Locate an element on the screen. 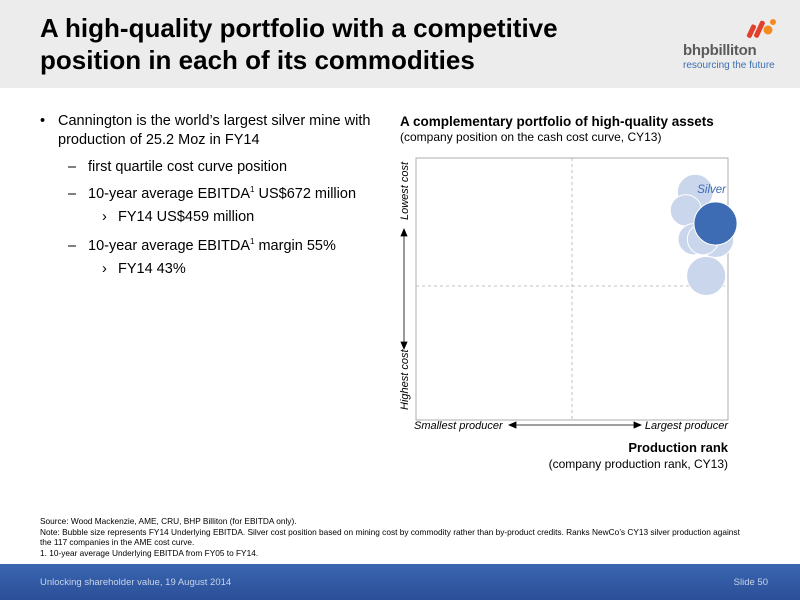 The image size is (800, 600). bullet-subsub-1: FY14 US$459 million is located at coordinates (213, 217).